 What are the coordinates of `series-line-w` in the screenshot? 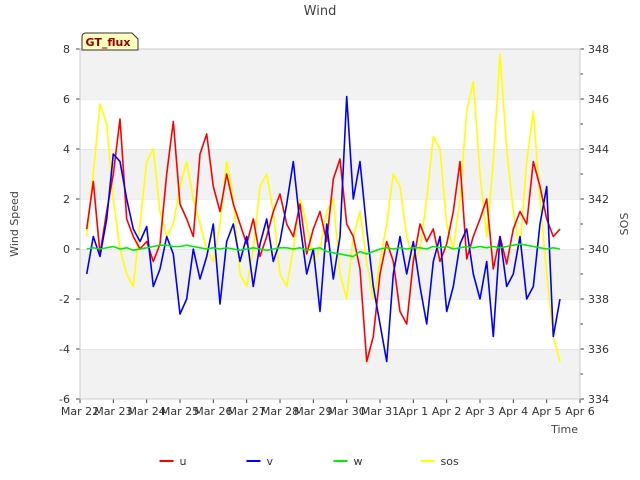 It's located at (323, 250).